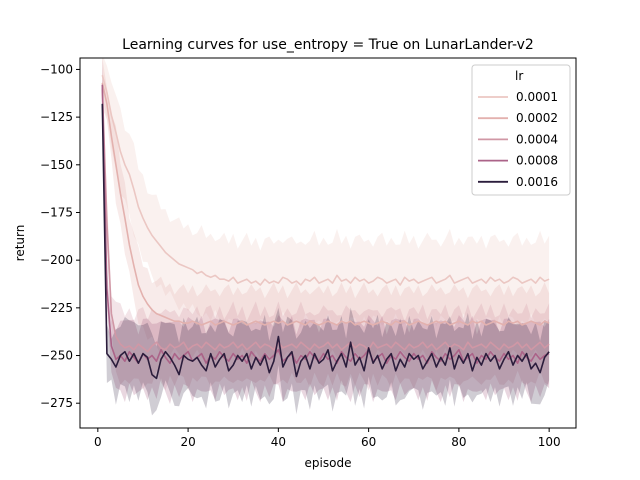 The image size is (640, 480). I want to click on x-axis-ticks: 0 20 40 60 80 100, so click(327, 438).